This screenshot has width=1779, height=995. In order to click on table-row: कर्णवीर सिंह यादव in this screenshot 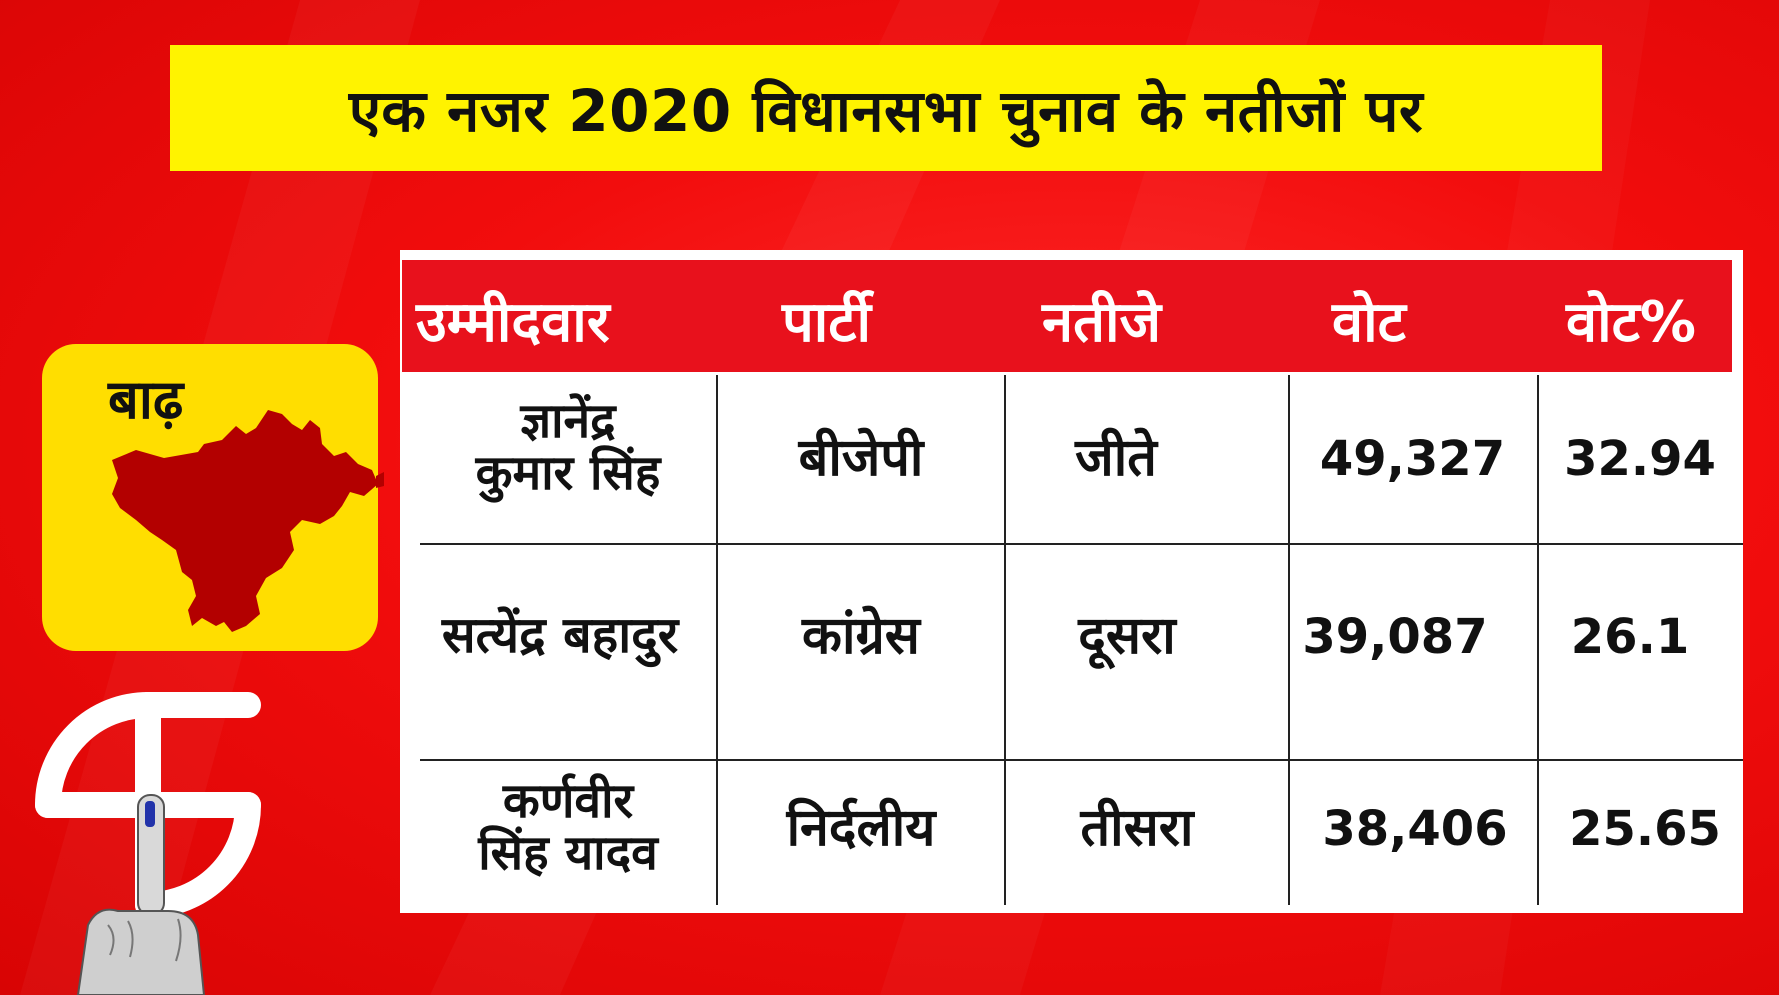, I will do `click(568, 827)`.